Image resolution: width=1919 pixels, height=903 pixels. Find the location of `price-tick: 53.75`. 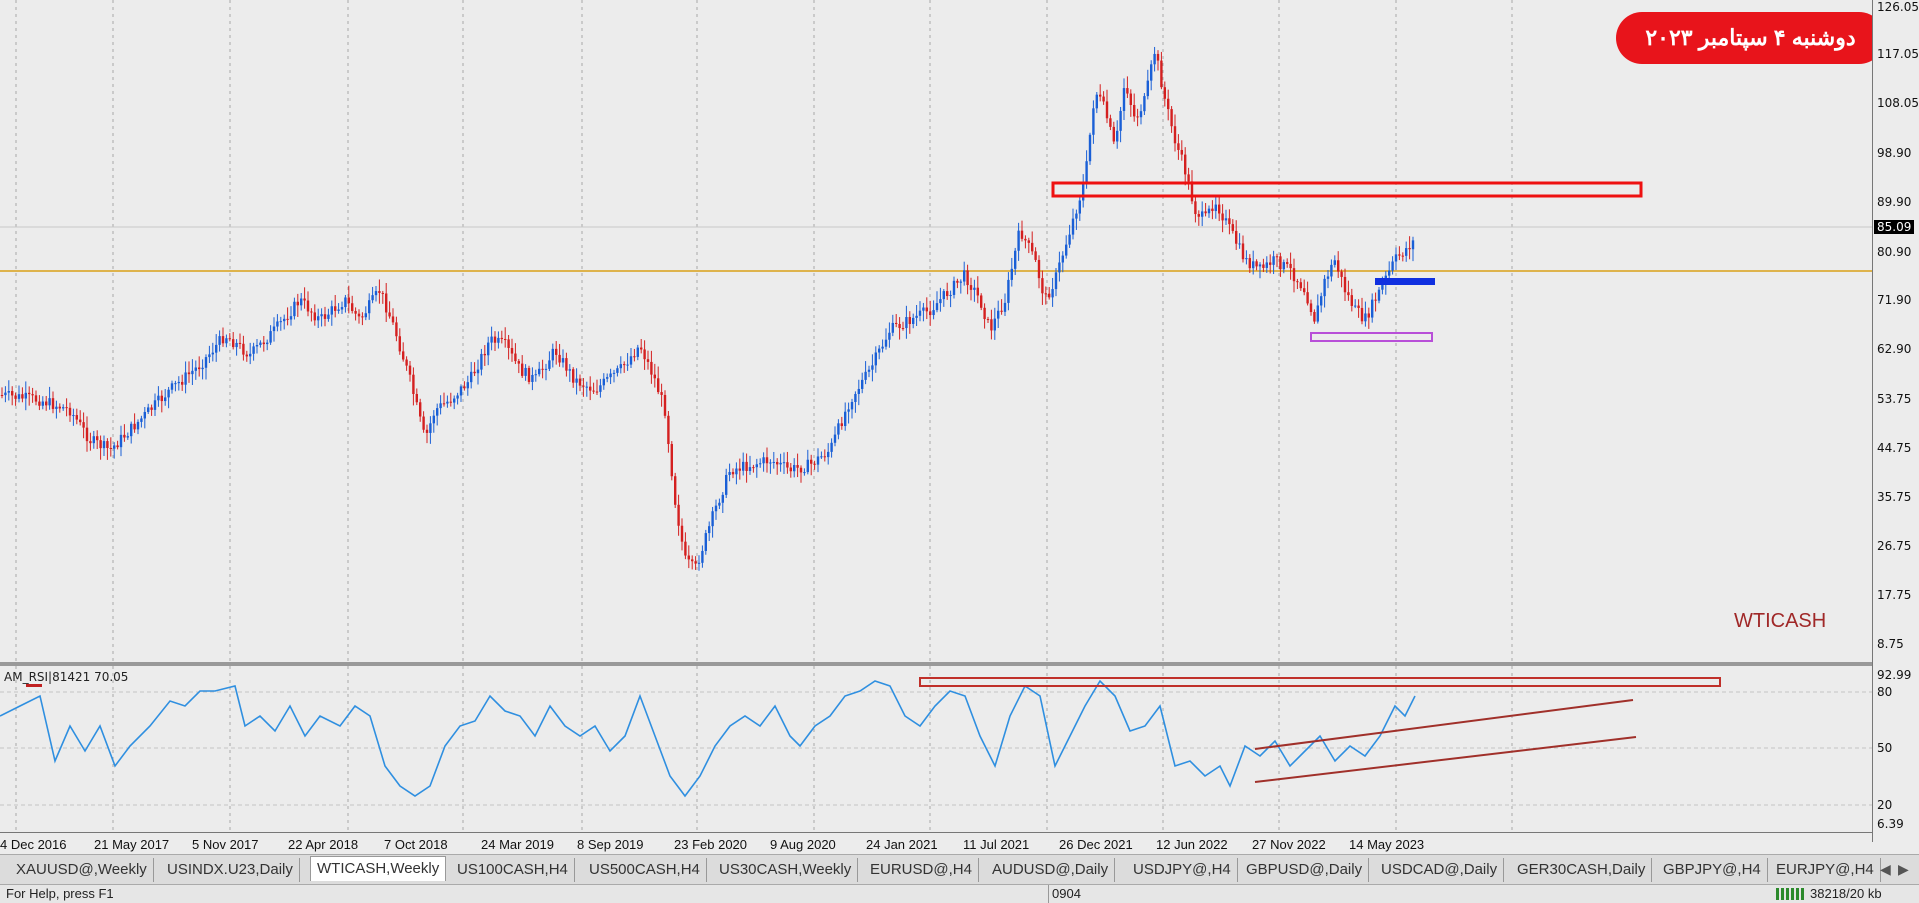

price-tick: 53.75 is located at coordinates (1894, 399).